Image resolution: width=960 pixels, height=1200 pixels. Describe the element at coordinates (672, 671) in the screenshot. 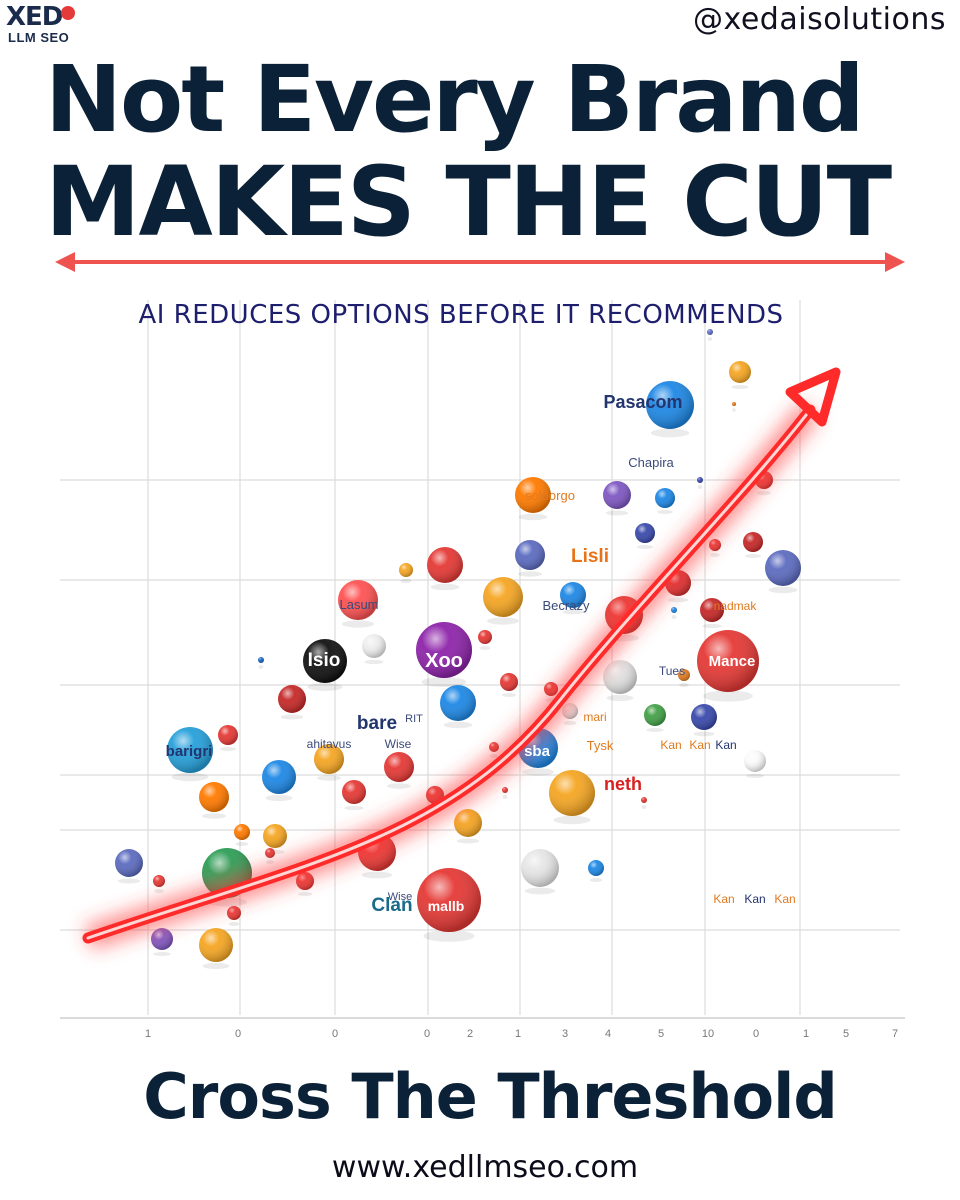

I see `bubble-label: Tues` at that location.